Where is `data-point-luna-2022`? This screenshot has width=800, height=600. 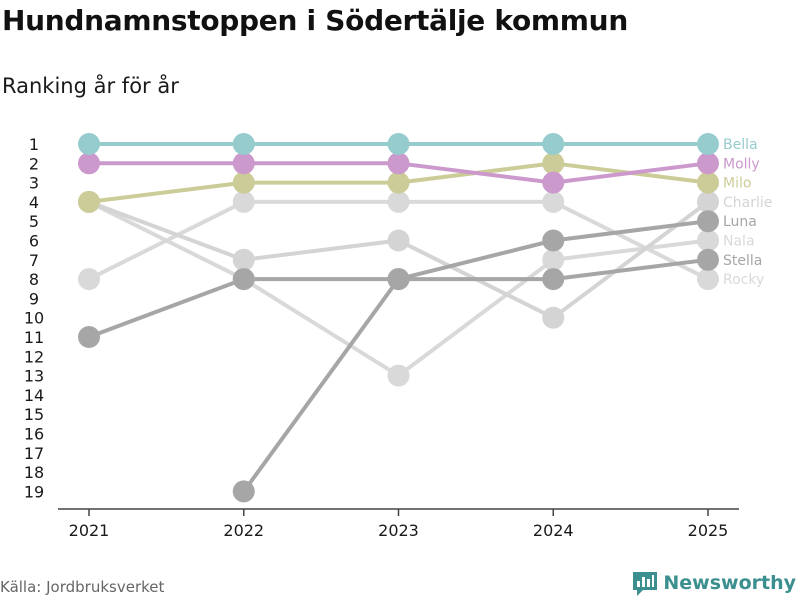
data-point-luna-2022 is located at coordinates (243, 491).